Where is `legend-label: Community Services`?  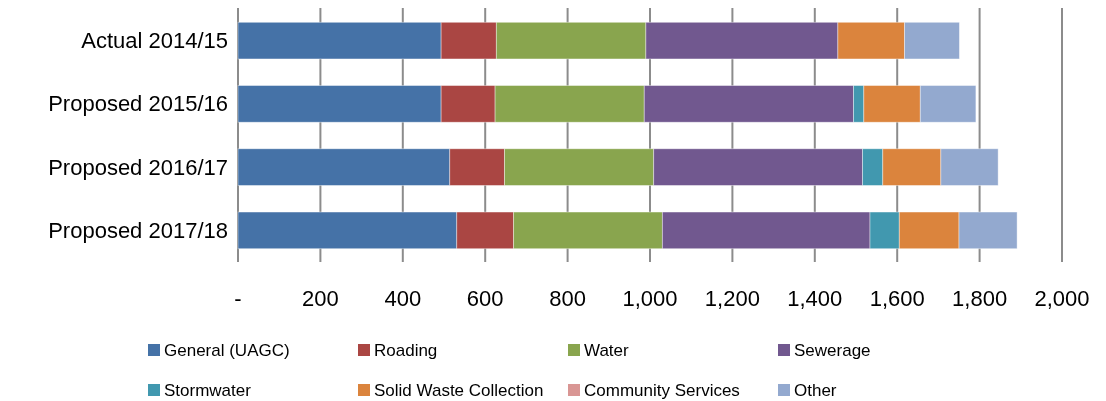 legend-label: Community Services is located at coordinates (662, 390).